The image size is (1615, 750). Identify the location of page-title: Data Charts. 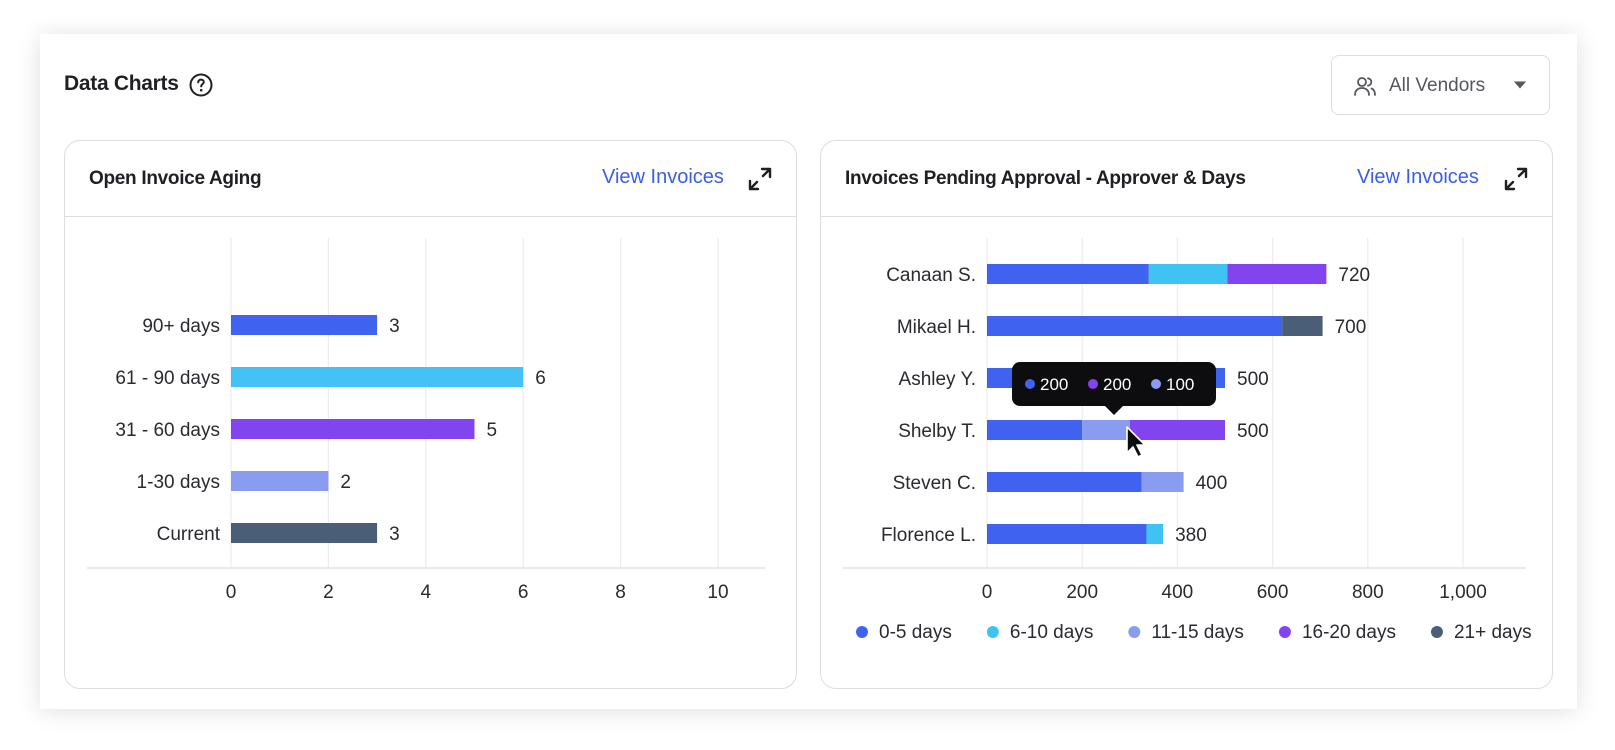
(121, 83).